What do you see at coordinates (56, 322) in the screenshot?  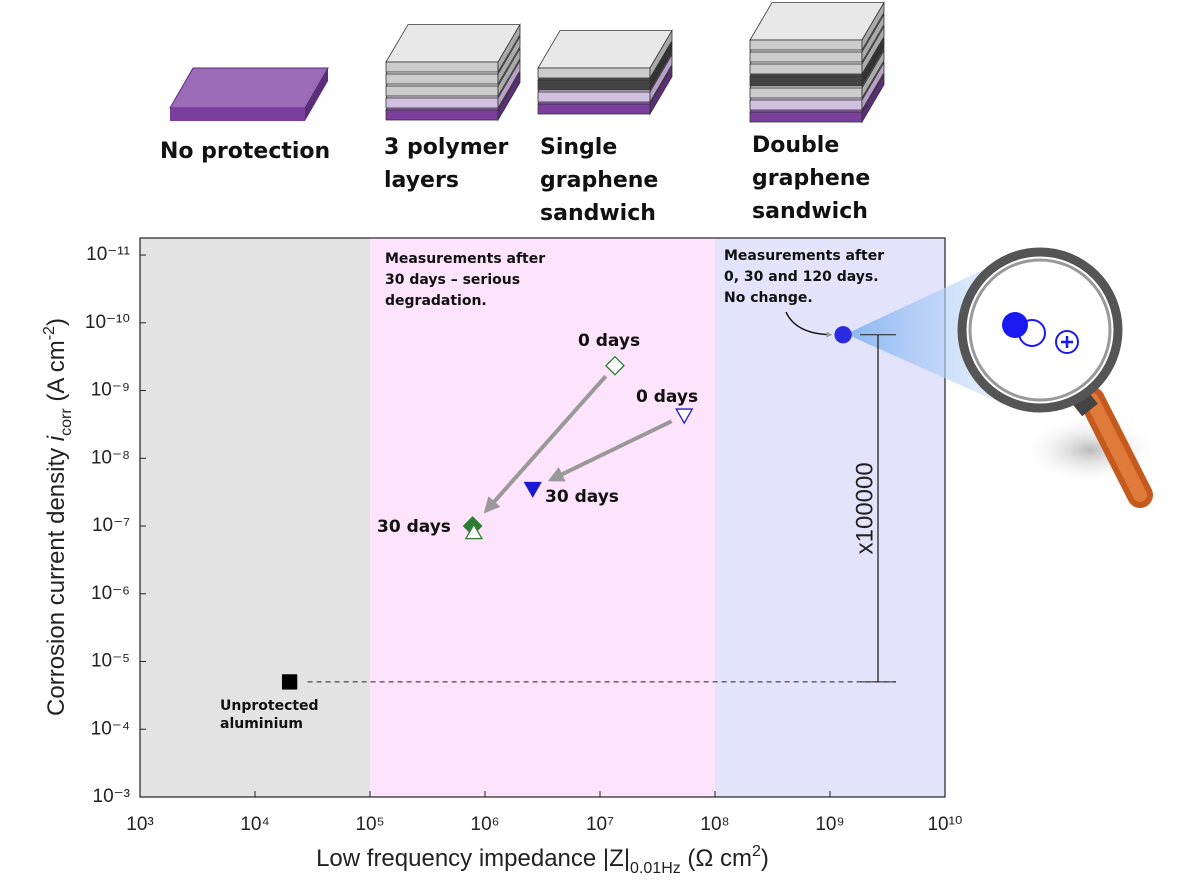 I see `y-axis-label-part: )` at bounding box center [56, 322].